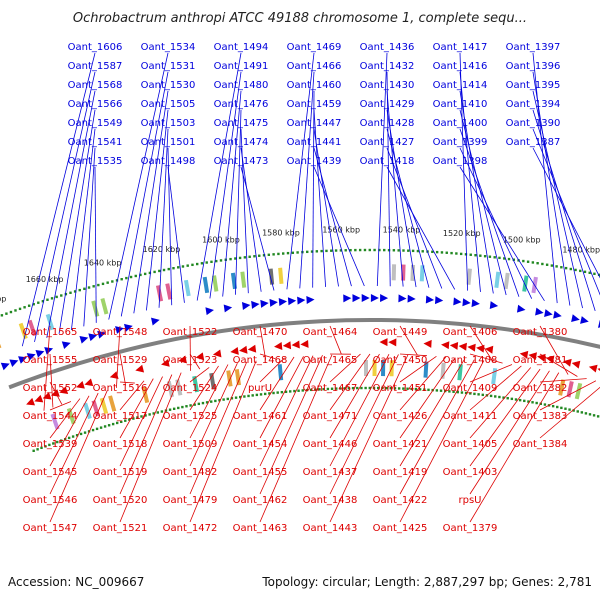 The height and width of the screenshot is (600, 600). I want to click on accession-text: Accession: NC_009667, so click(76, 582).